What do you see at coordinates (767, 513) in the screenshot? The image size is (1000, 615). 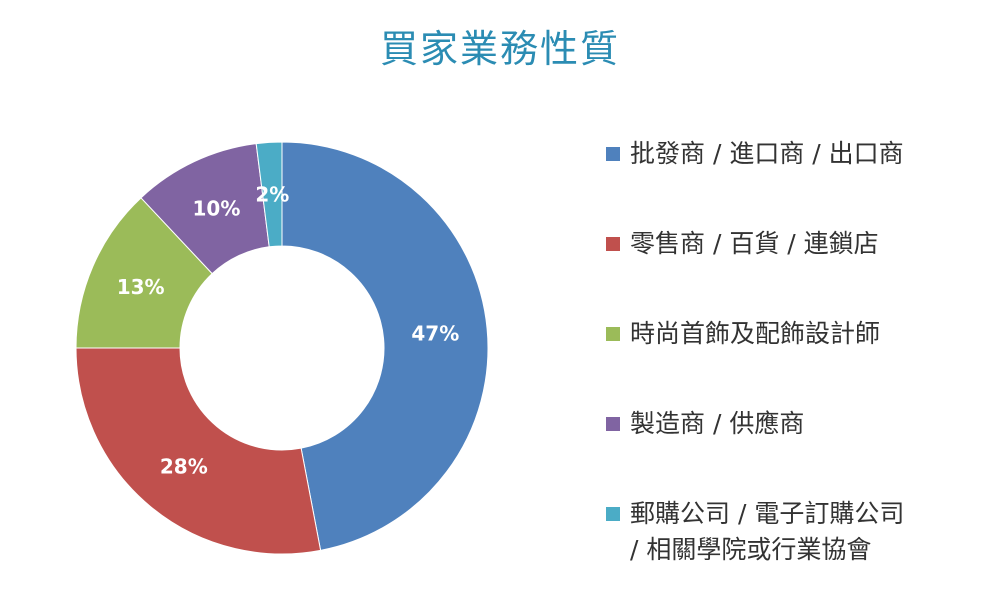 I see `legend-label-line: 郵購公司 / 電子訂購公司` at bounding box center [767, 513].